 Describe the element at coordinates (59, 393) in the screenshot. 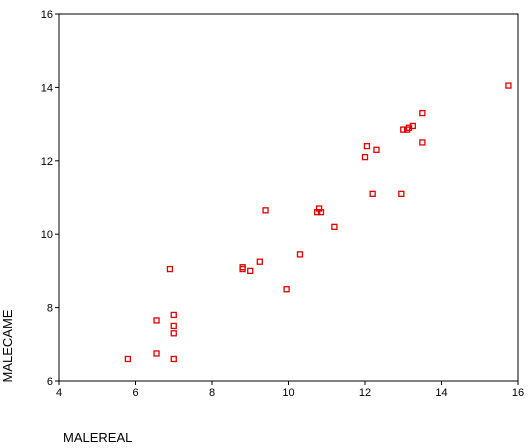

I see `x-tick-label: 4` at that location.